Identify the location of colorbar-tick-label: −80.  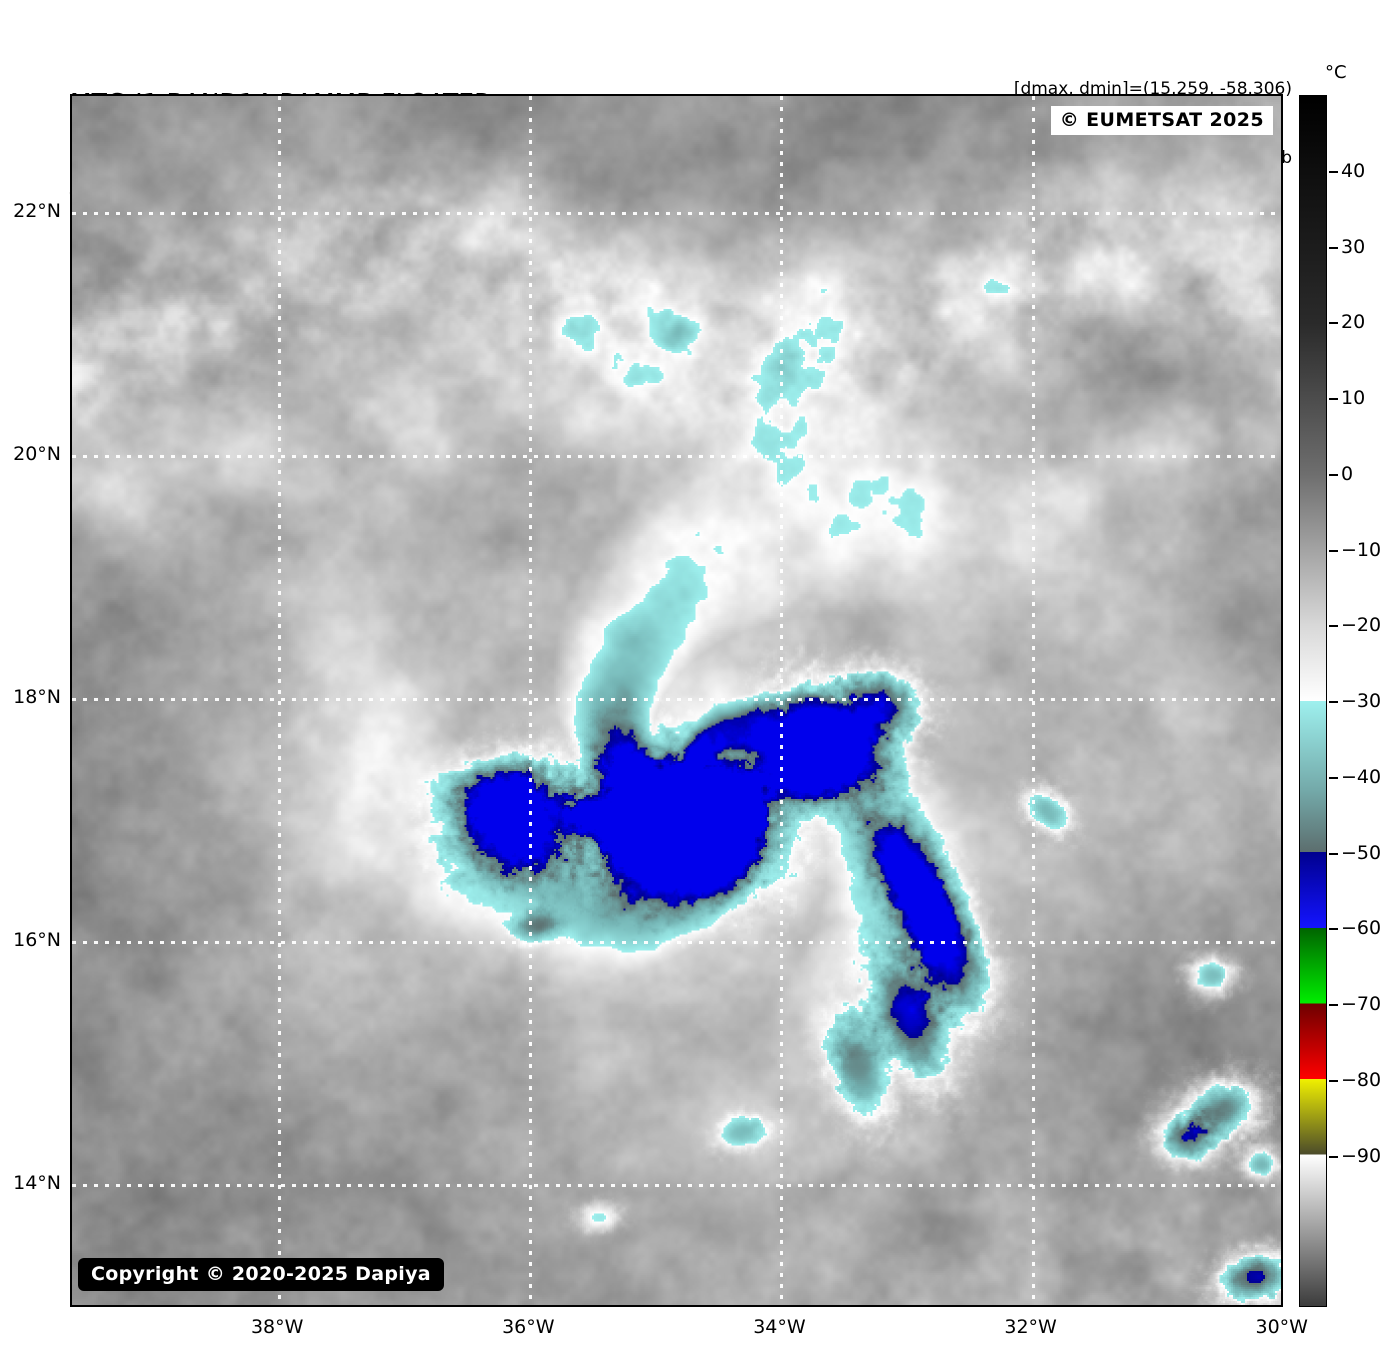
(1361, 1079).